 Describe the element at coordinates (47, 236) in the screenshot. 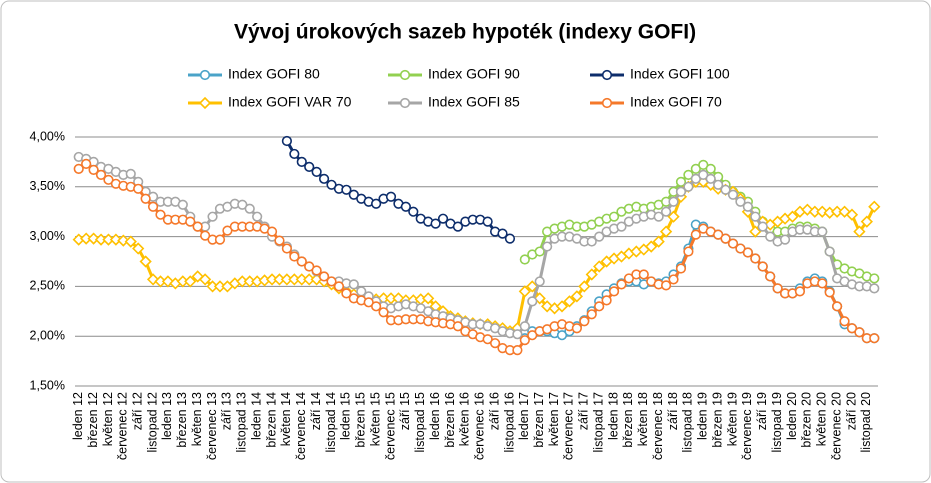

I see `y-tick-label: 3,00%` at that location.